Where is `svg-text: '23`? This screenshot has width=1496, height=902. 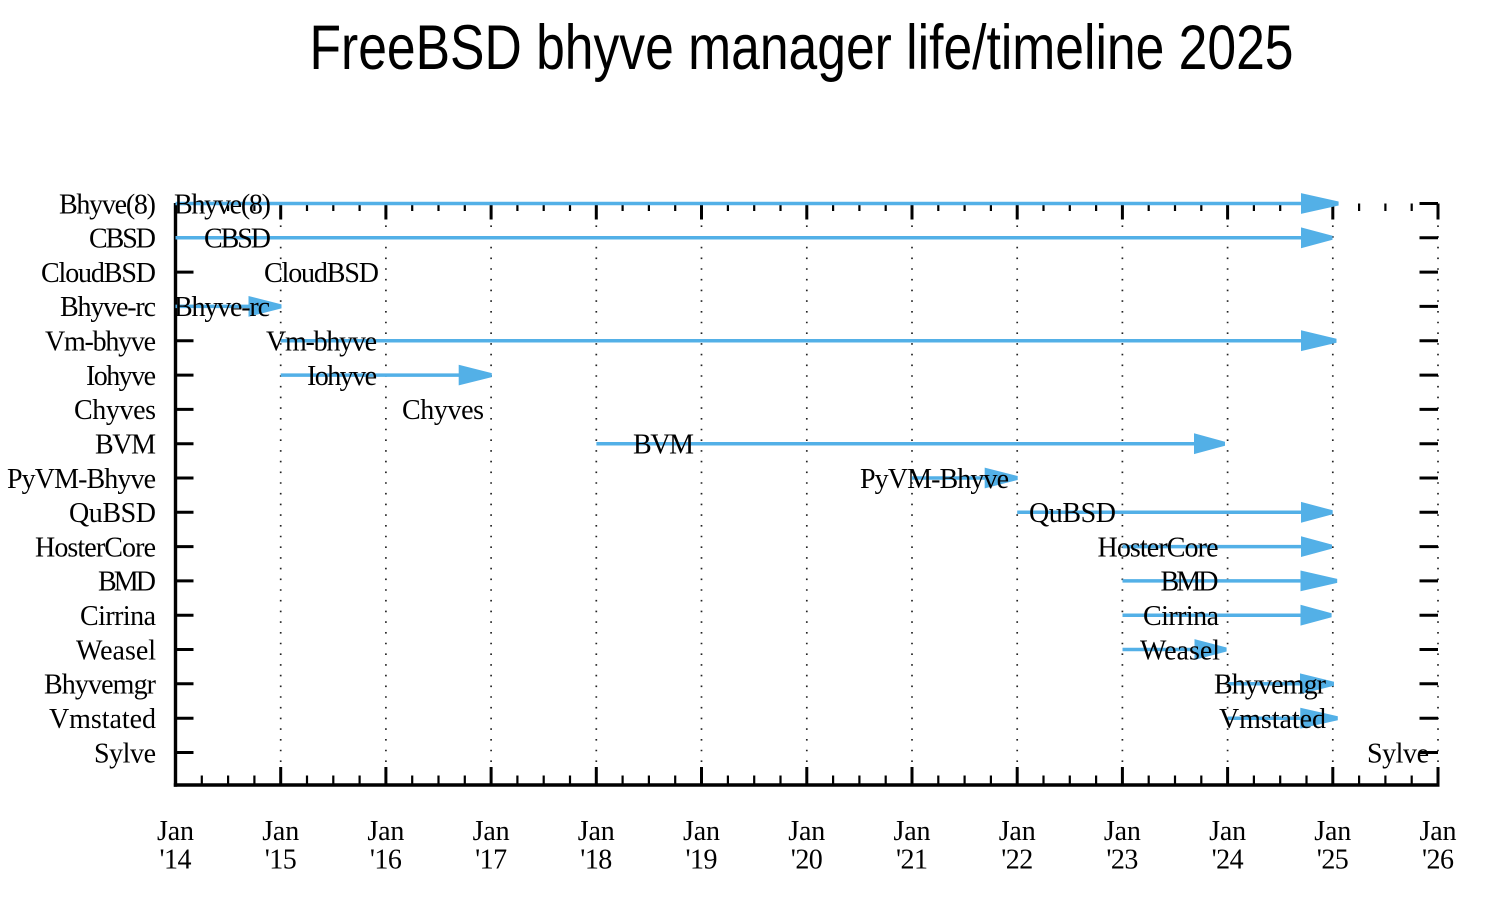 svg-text: '23 is located at coordinates (1122, 860).